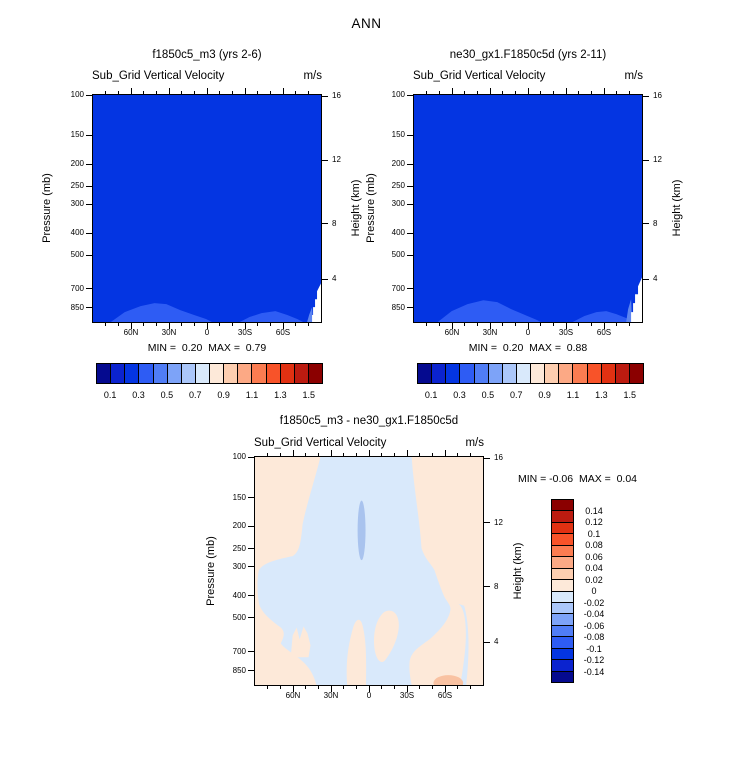 This screenshot has height=784, width=733. What do you see at coordinates (594, 648) in the screenshot?
I see `colorbar-tick-label: -0.1` at bounding box center [594, 648].